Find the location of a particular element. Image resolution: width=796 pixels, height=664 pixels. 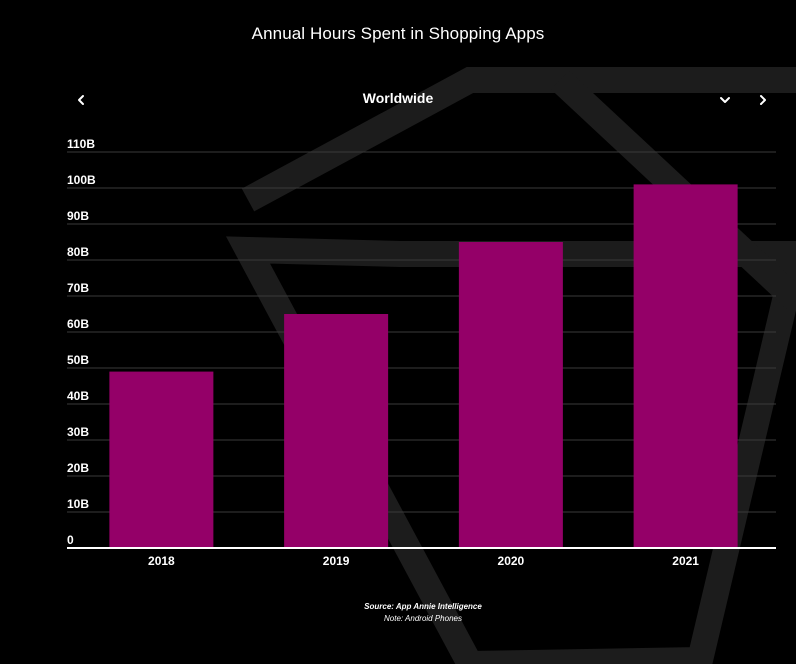

bar-2020 is located at coordinates (510, 395).